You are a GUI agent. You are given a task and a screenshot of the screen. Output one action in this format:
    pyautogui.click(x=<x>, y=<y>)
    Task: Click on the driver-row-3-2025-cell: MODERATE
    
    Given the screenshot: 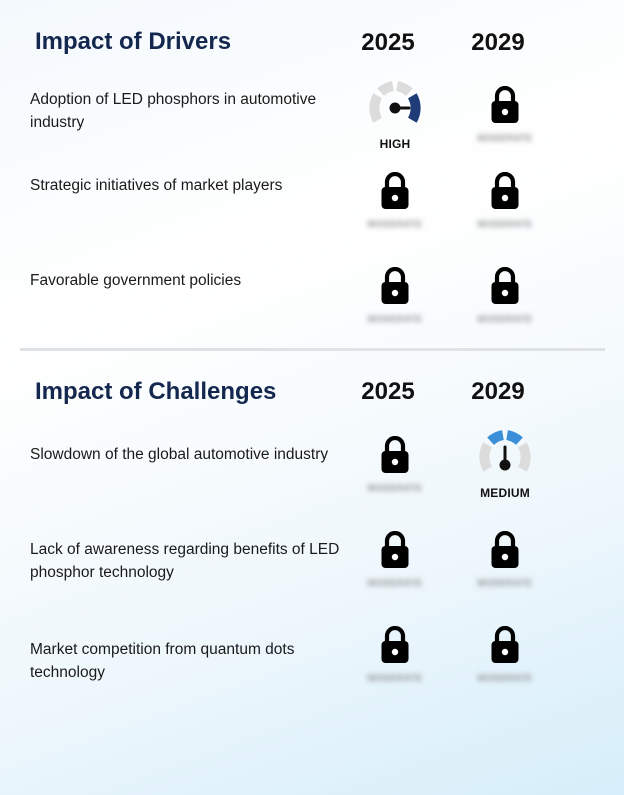 What is the action you would take?
    pyautogui.click(x=395, y=305)
    